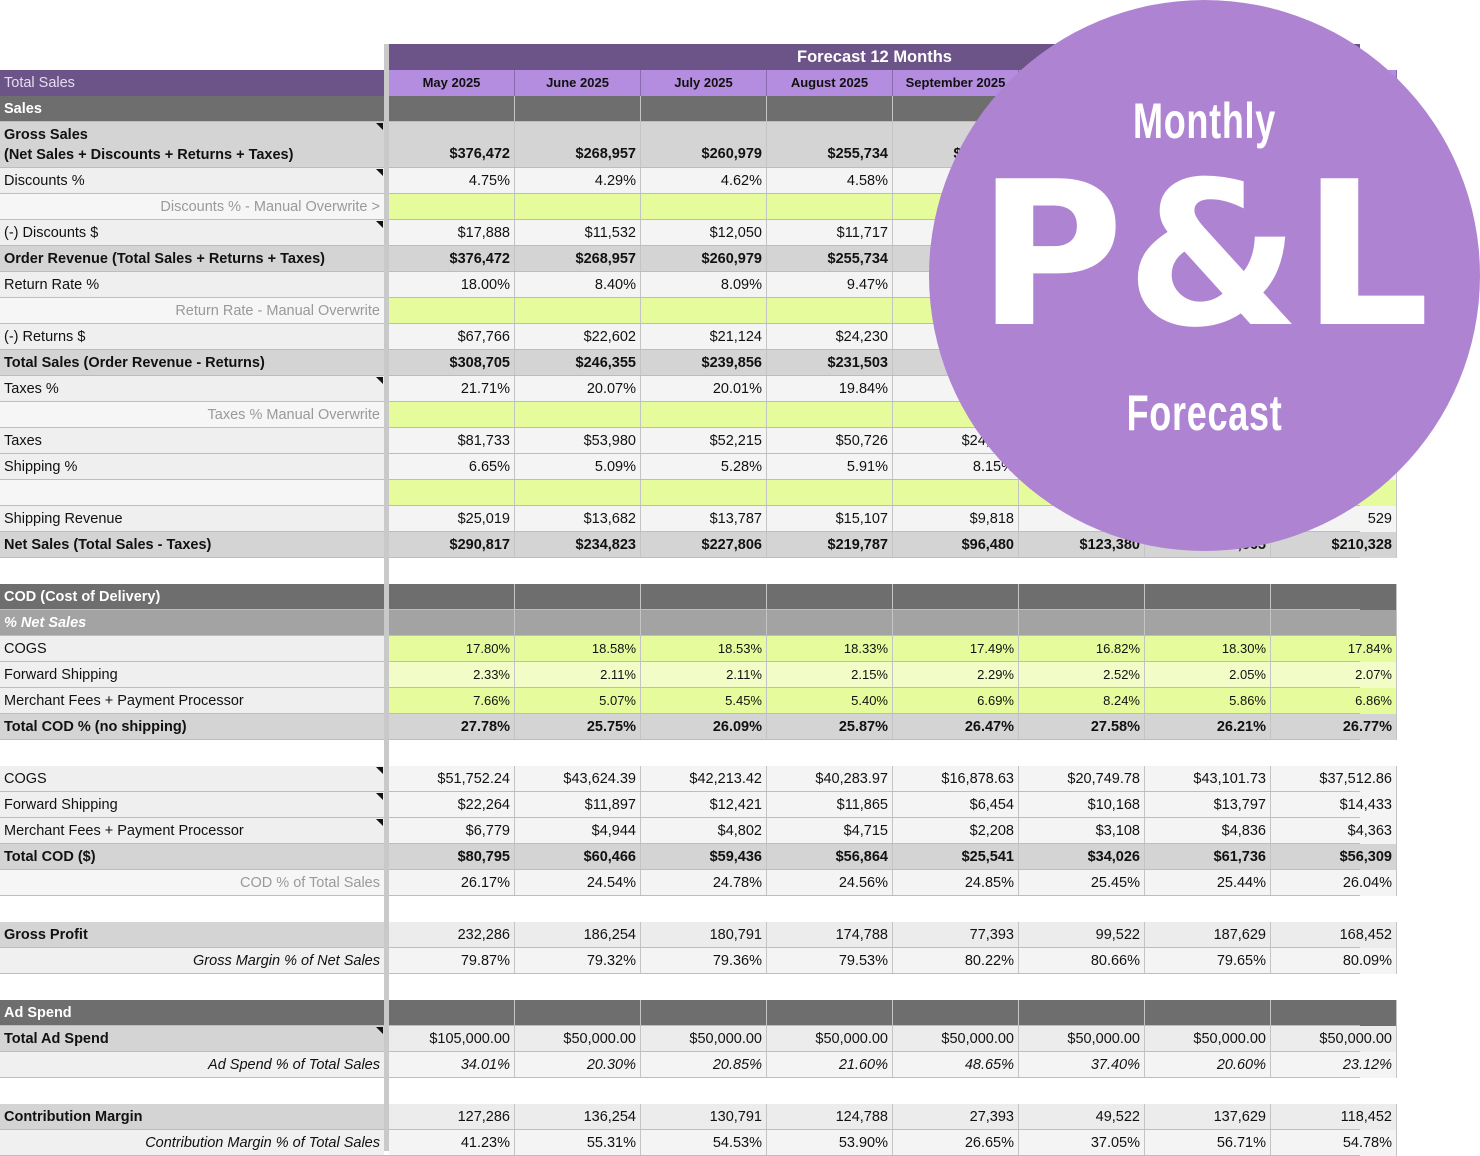  What do you see at coordinates (578, 363) in the screenshot?
I see `value-cell: $246,355` at bounding box center [578, 363].